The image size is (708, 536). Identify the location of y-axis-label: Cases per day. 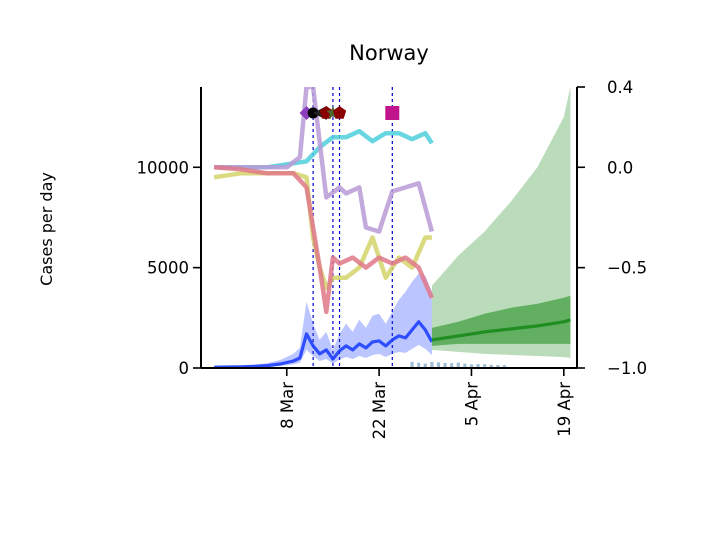
(46, 229).